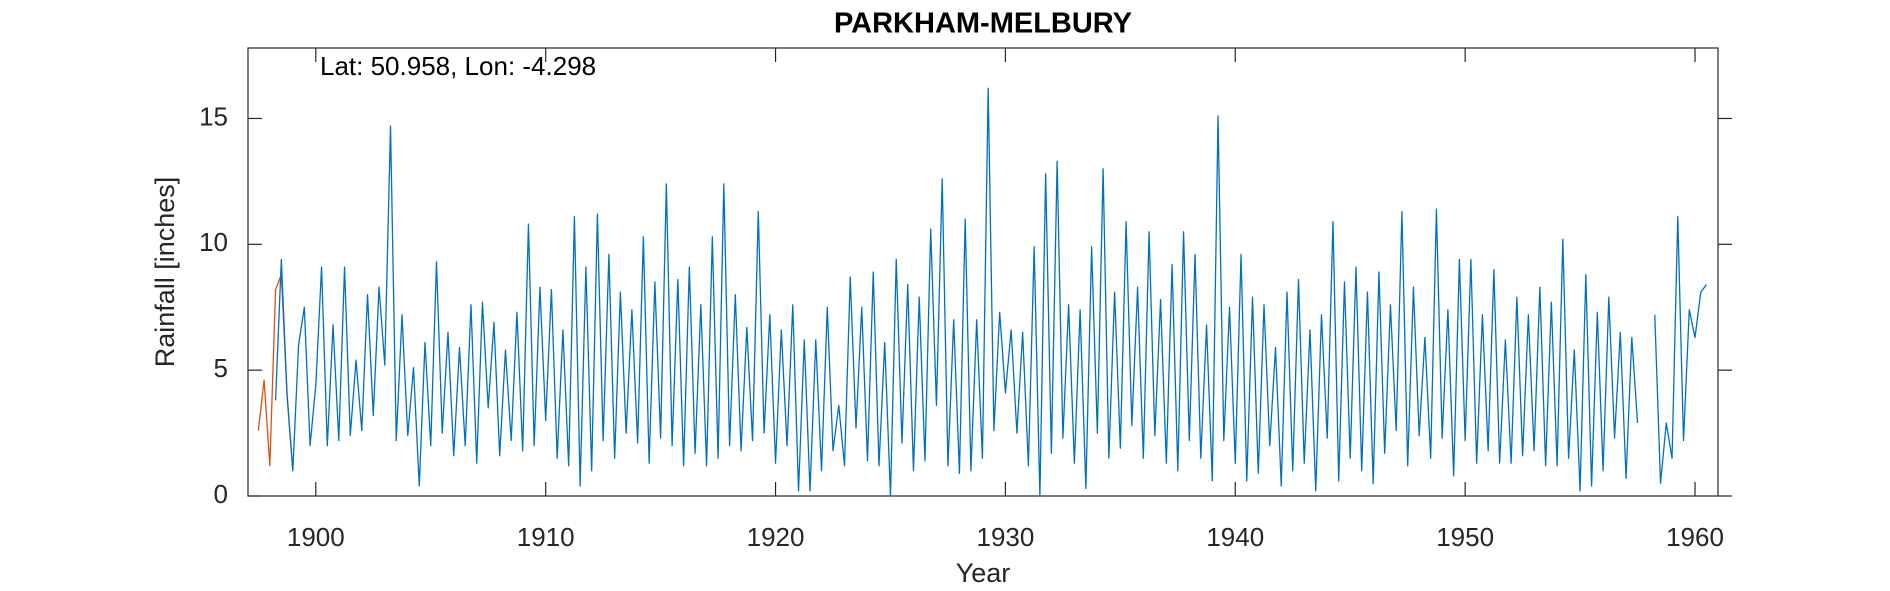 The height and width of the screenshot is (591, 1890). What do you see at coordinates (213, 242) in the screenshot?
I see `y-tick-label: 10` at bounding box center [213, 242].